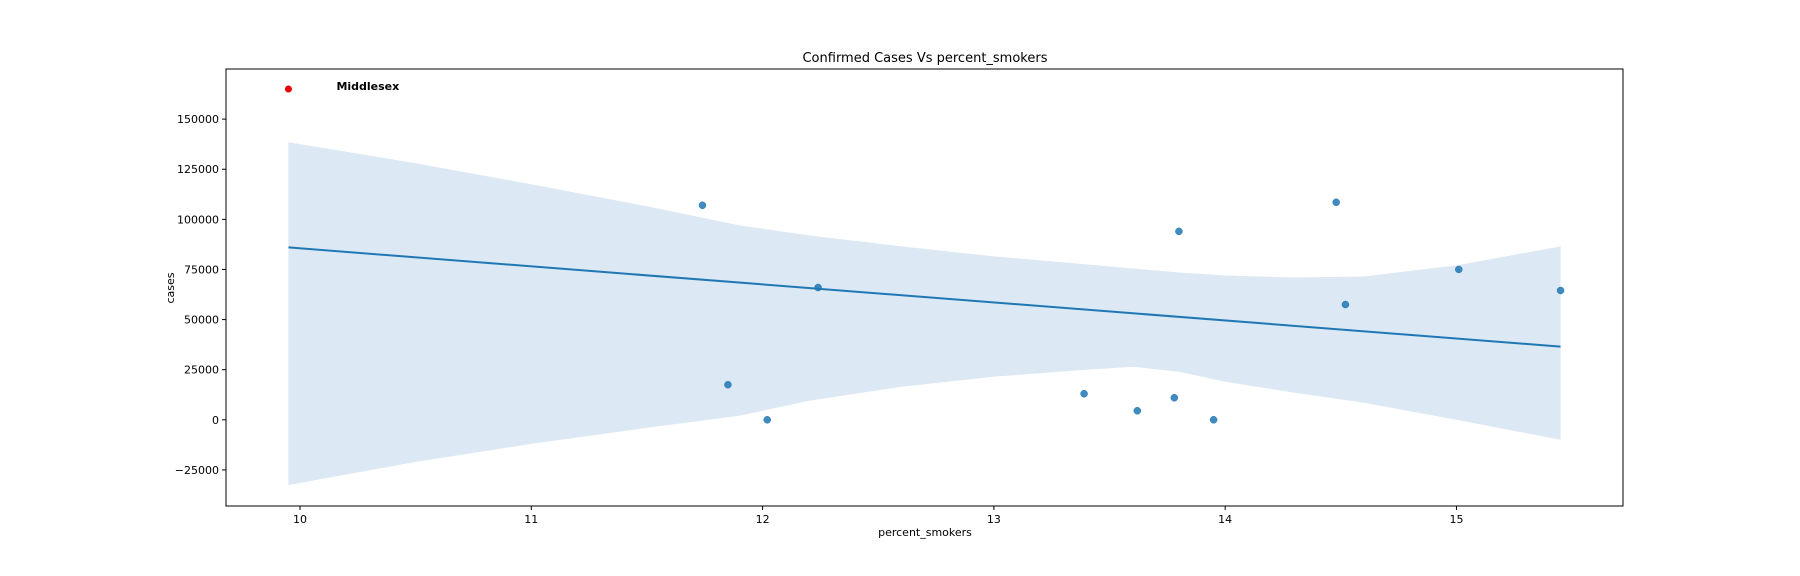 The width and height of the screenshot is (1800, 576). I want to click on y-tick-label: 125000, so click(198, 169).